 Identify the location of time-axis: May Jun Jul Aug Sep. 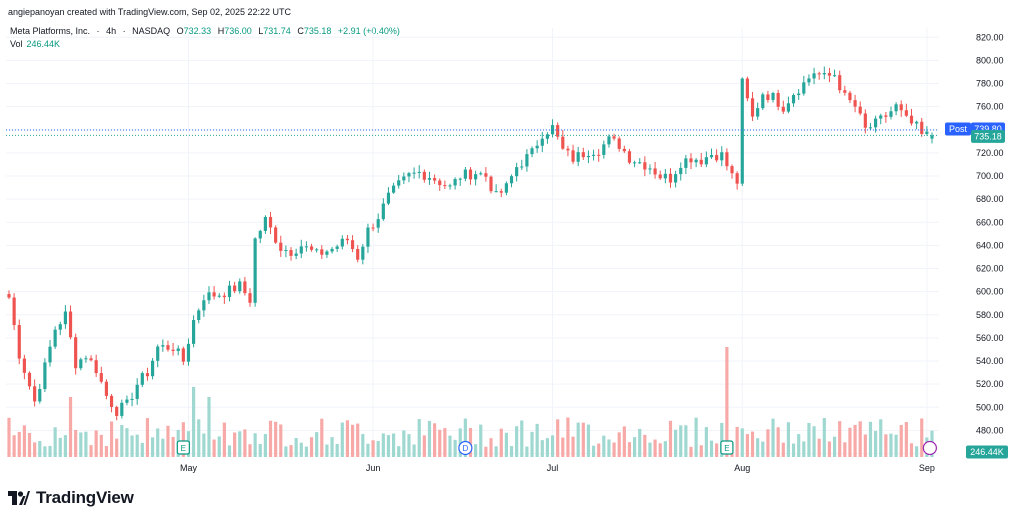
(557, 468).